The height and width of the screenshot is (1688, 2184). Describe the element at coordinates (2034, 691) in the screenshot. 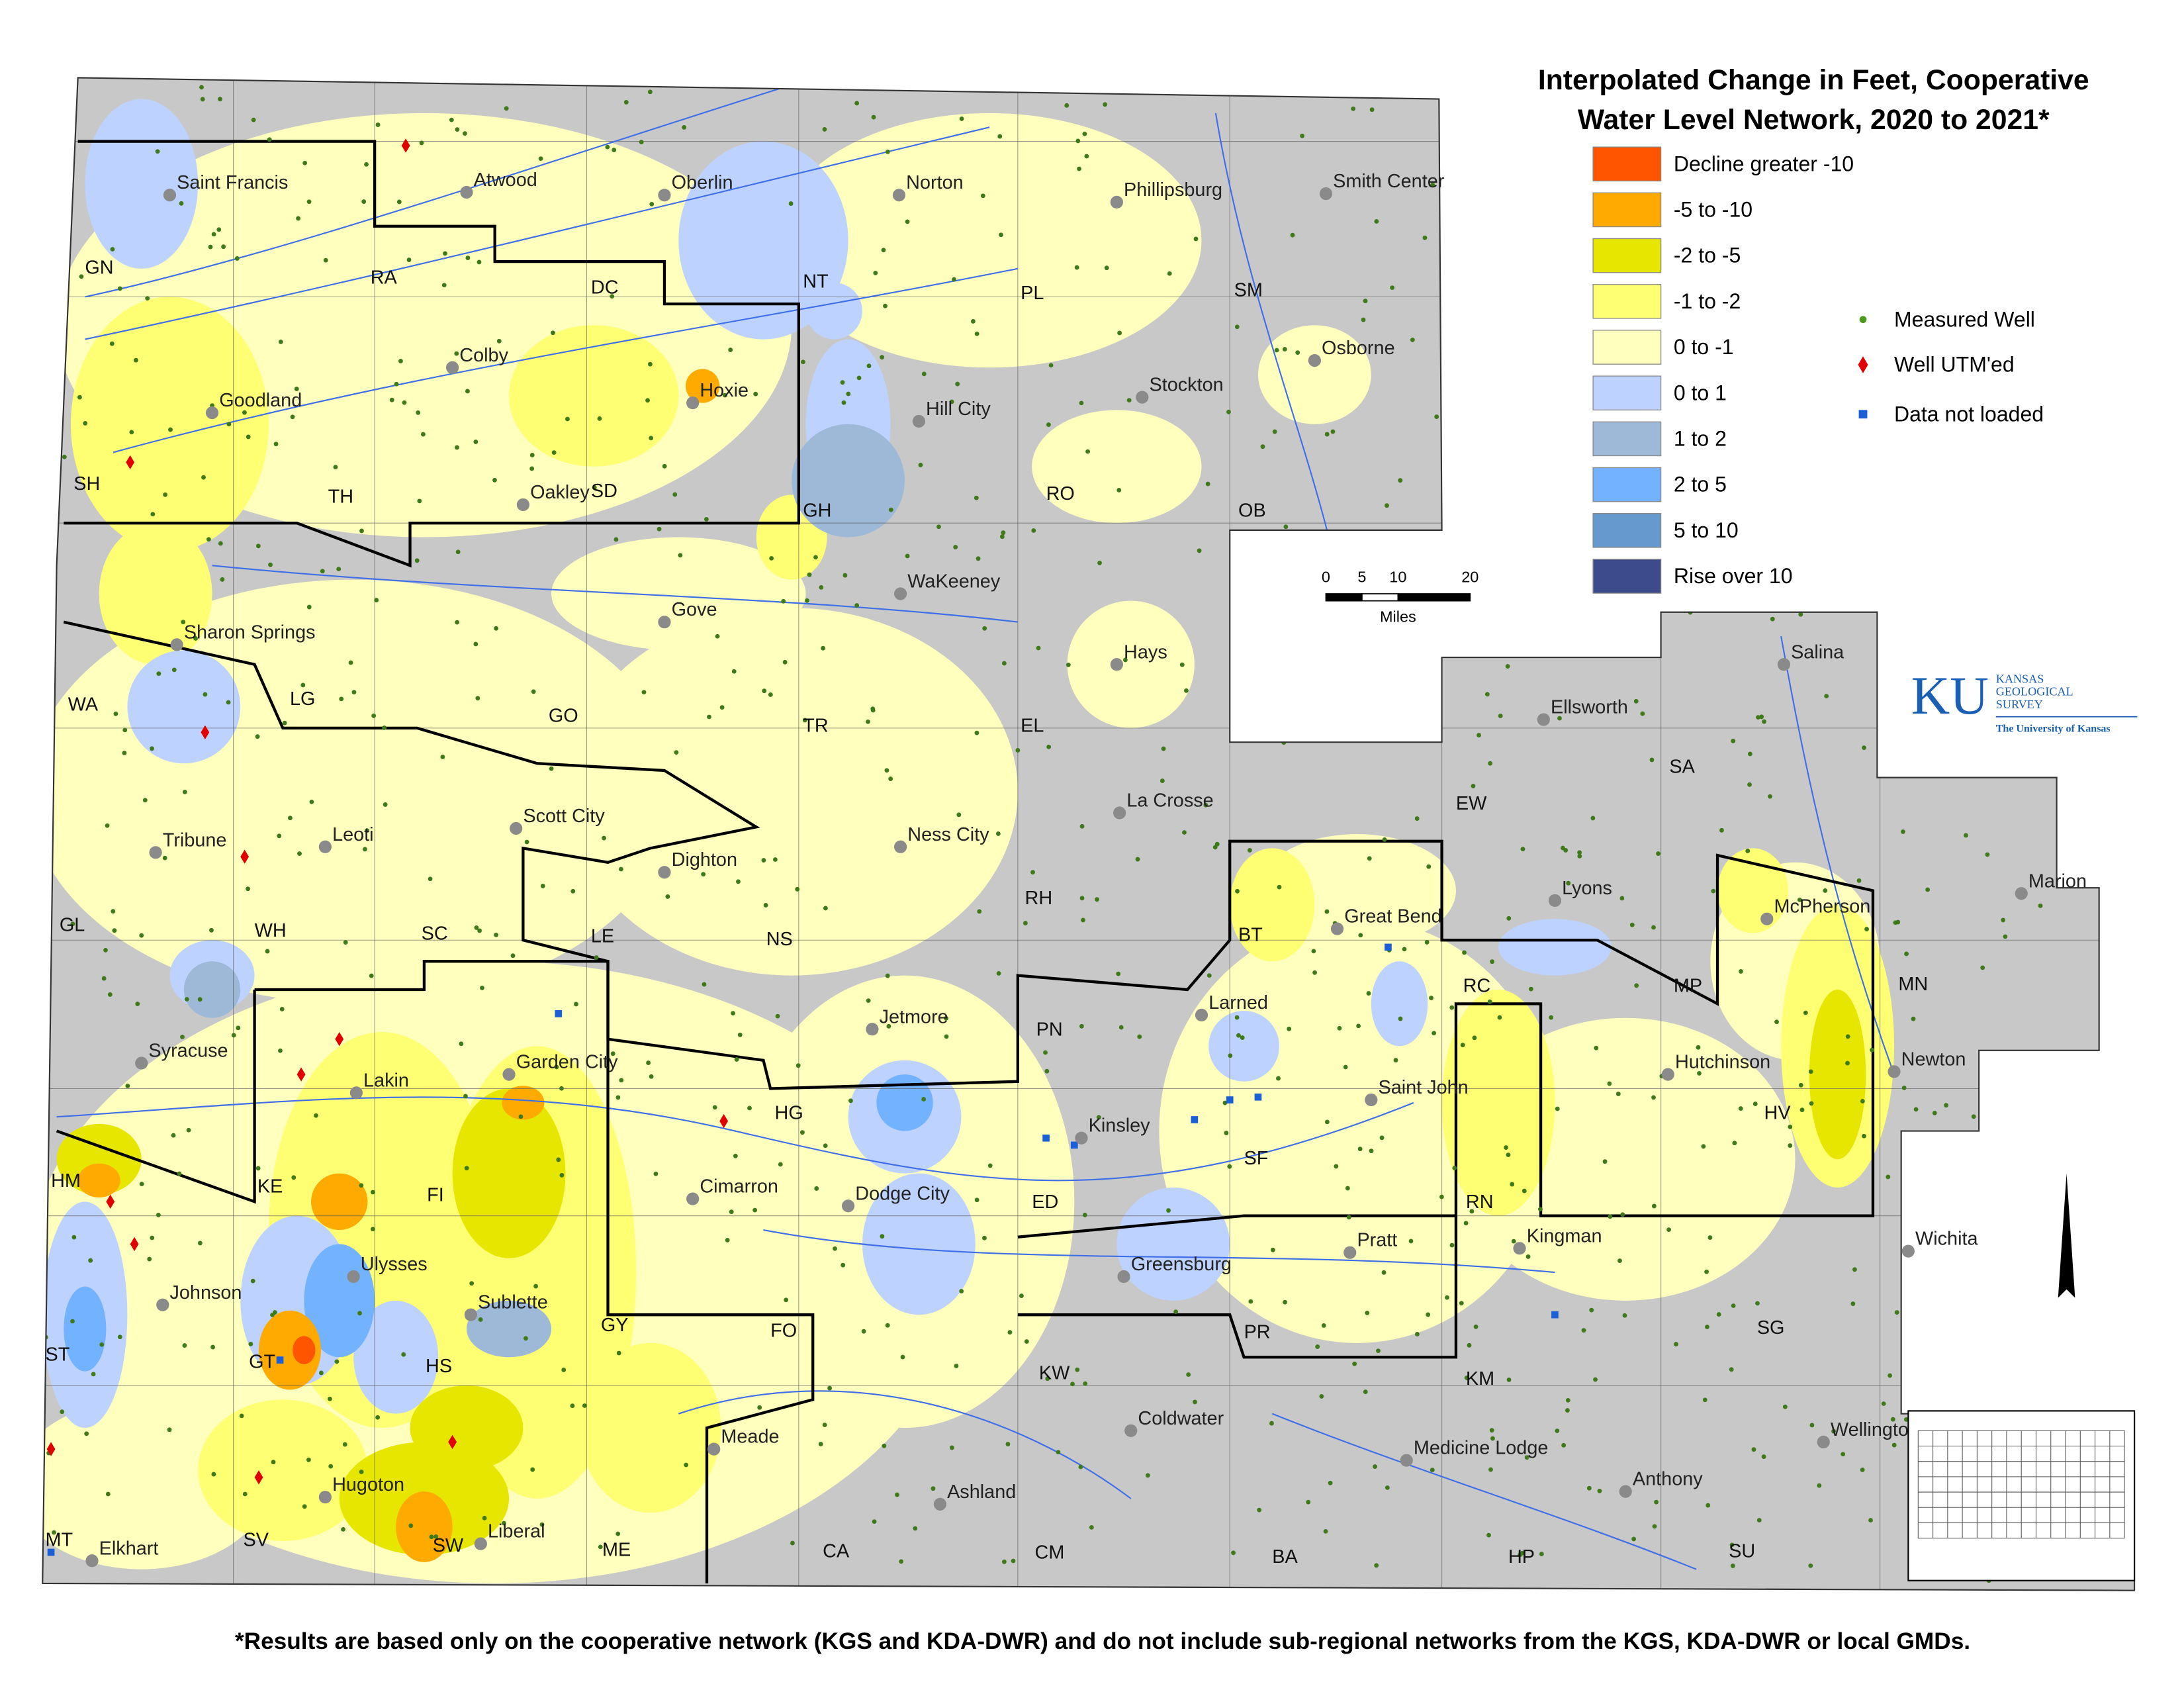

I see `logo-line: GEOLOGICAL` at that location.